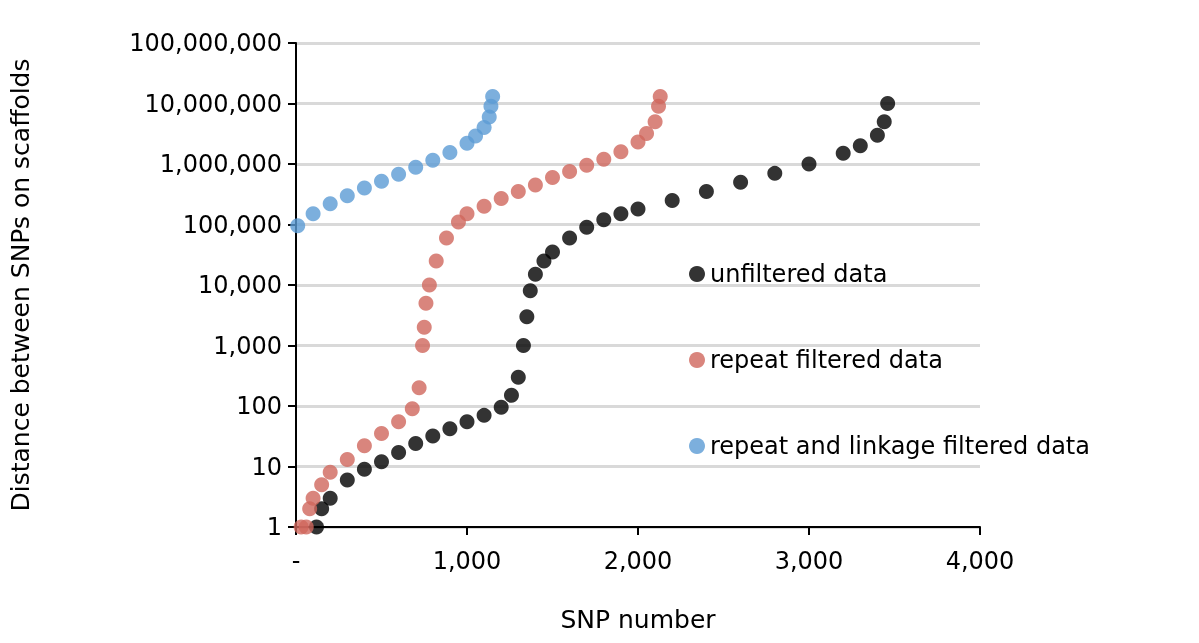 This screenshot has height=643, width=1199. Describe the element at coordinates (205, 43) in the screenshot. I see `y-tick-label: 100,000,000` at that location.